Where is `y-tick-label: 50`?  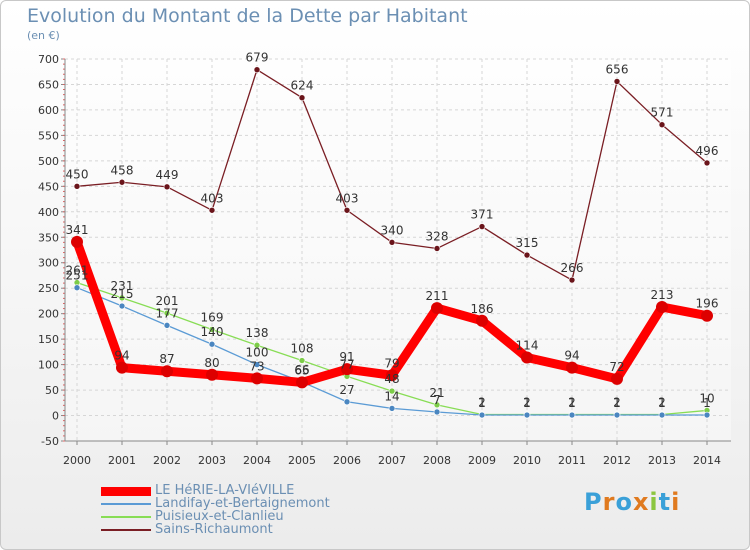
y-tick-label: 50 is located at coordinates (52, 390).